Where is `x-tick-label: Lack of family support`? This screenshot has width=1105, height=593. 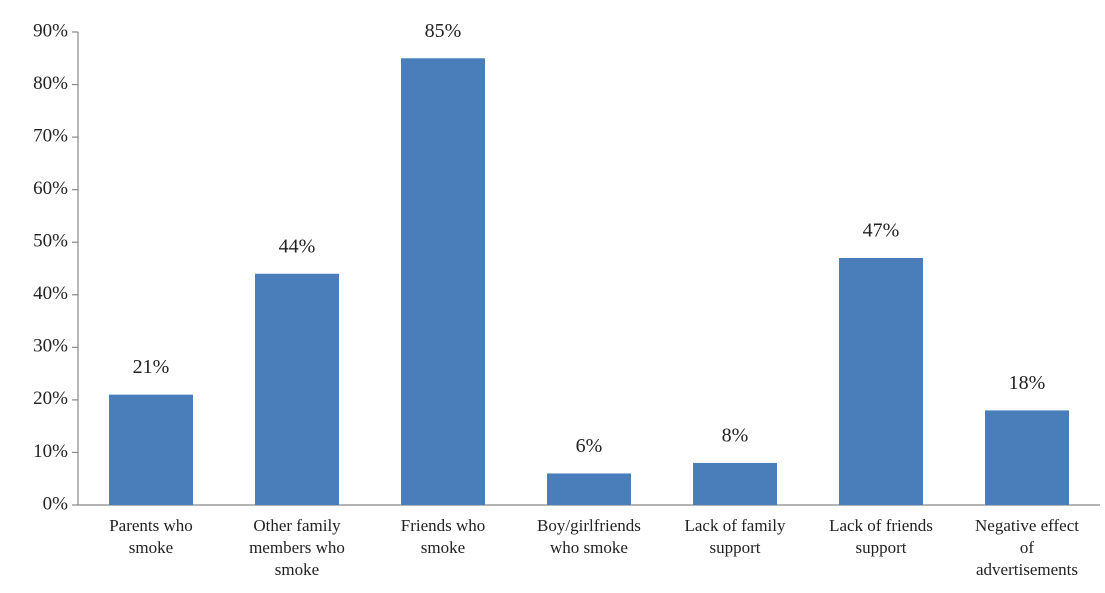 x-tick-label: Lack of family support is located at coordinates (735, 536).